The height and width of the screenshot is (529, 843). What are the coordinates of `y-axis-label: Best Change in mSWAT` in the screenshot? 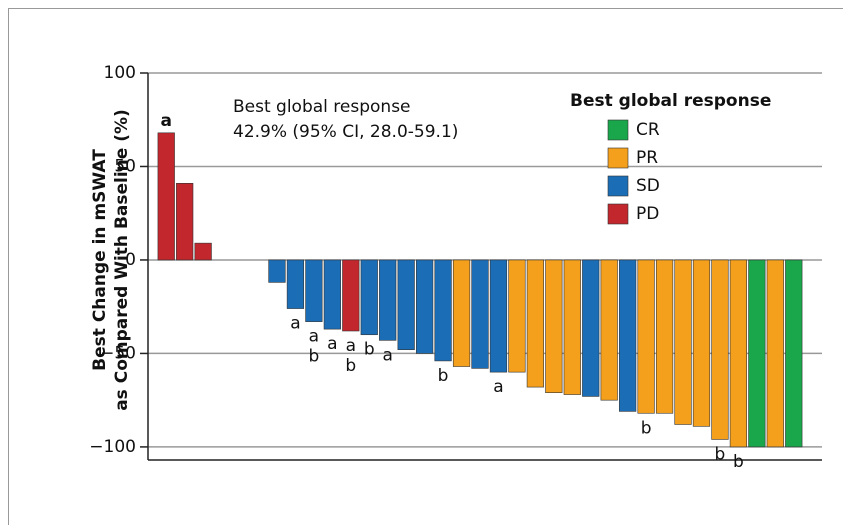 It's located at (100, 260).